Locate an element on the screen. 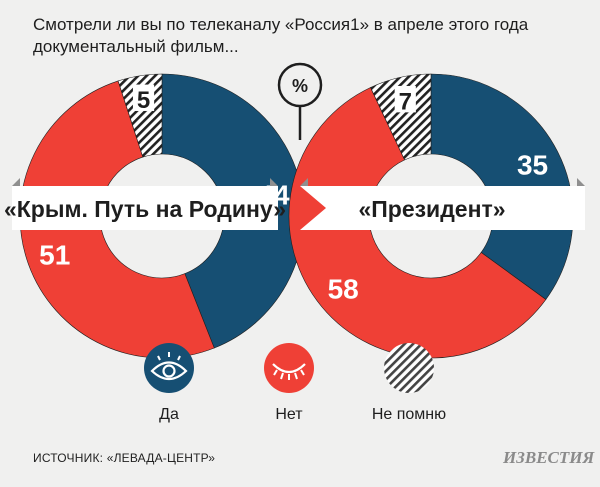 This screenshot has height=487, width=600. value-label-no: 51 is located at coordinates (54, 255).